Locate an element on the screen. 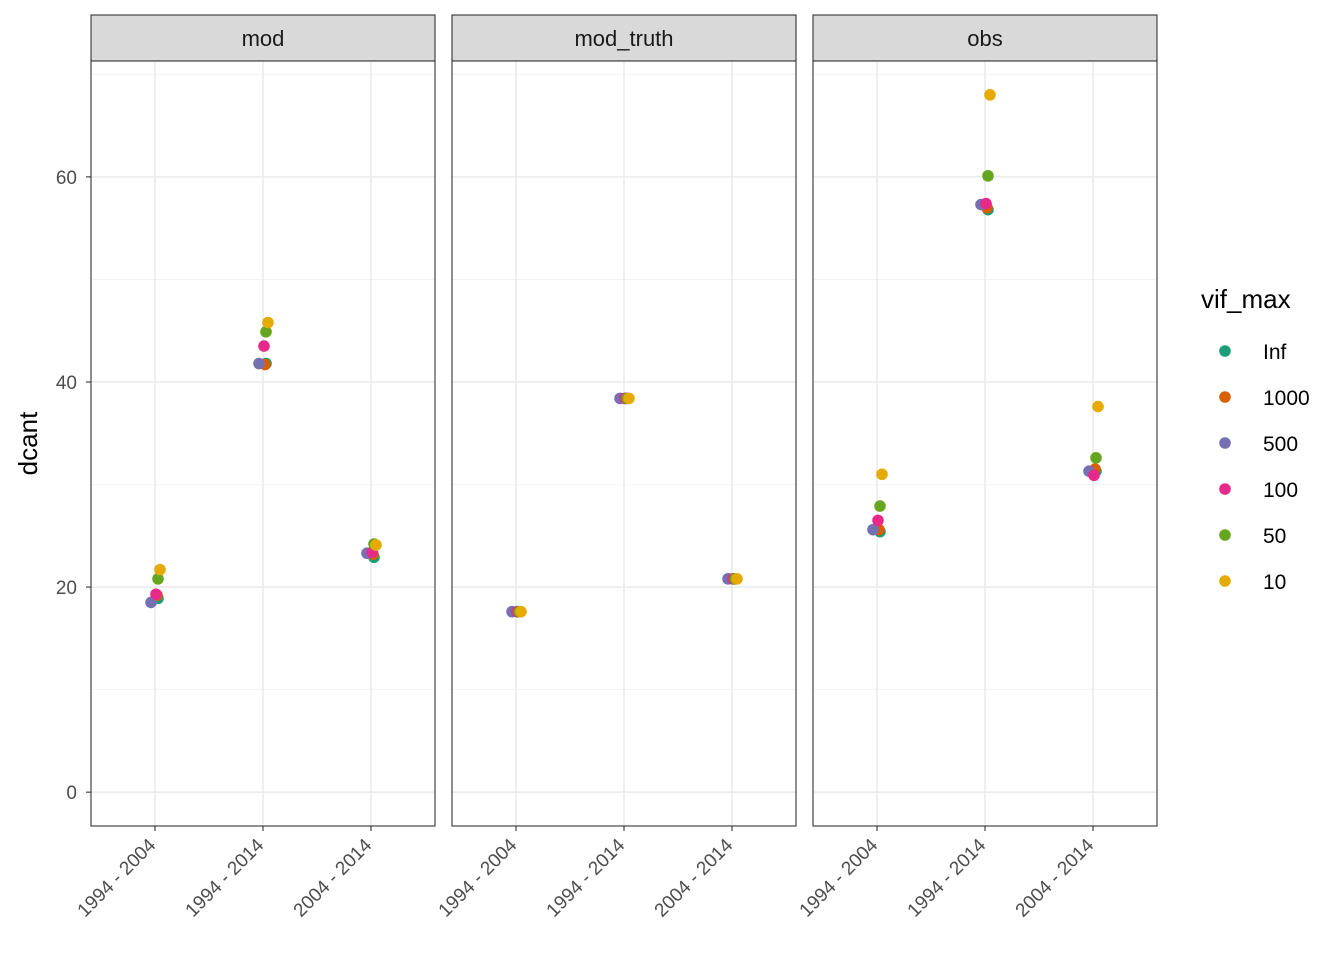  y-tick-label: 0 is located at coordinates (71, 793).